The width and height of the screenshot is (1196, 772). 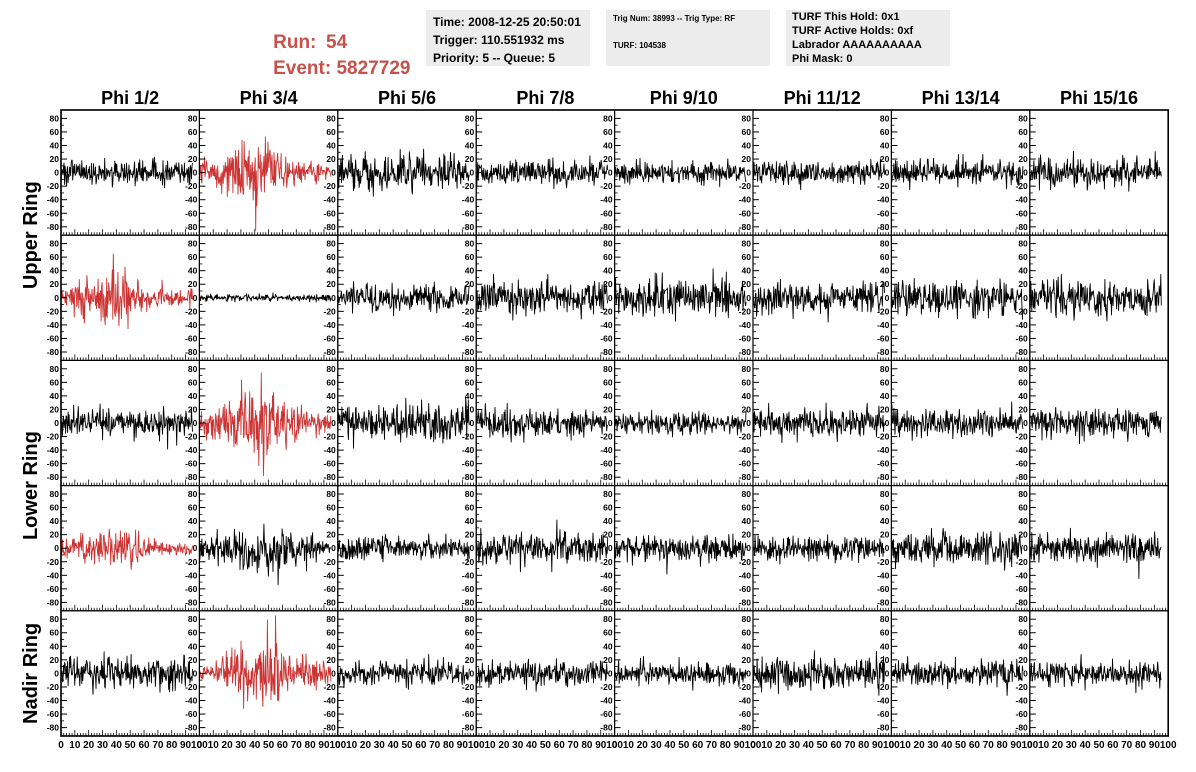 I want to click on x-tick-label: 20, so click(x=504, y=745).